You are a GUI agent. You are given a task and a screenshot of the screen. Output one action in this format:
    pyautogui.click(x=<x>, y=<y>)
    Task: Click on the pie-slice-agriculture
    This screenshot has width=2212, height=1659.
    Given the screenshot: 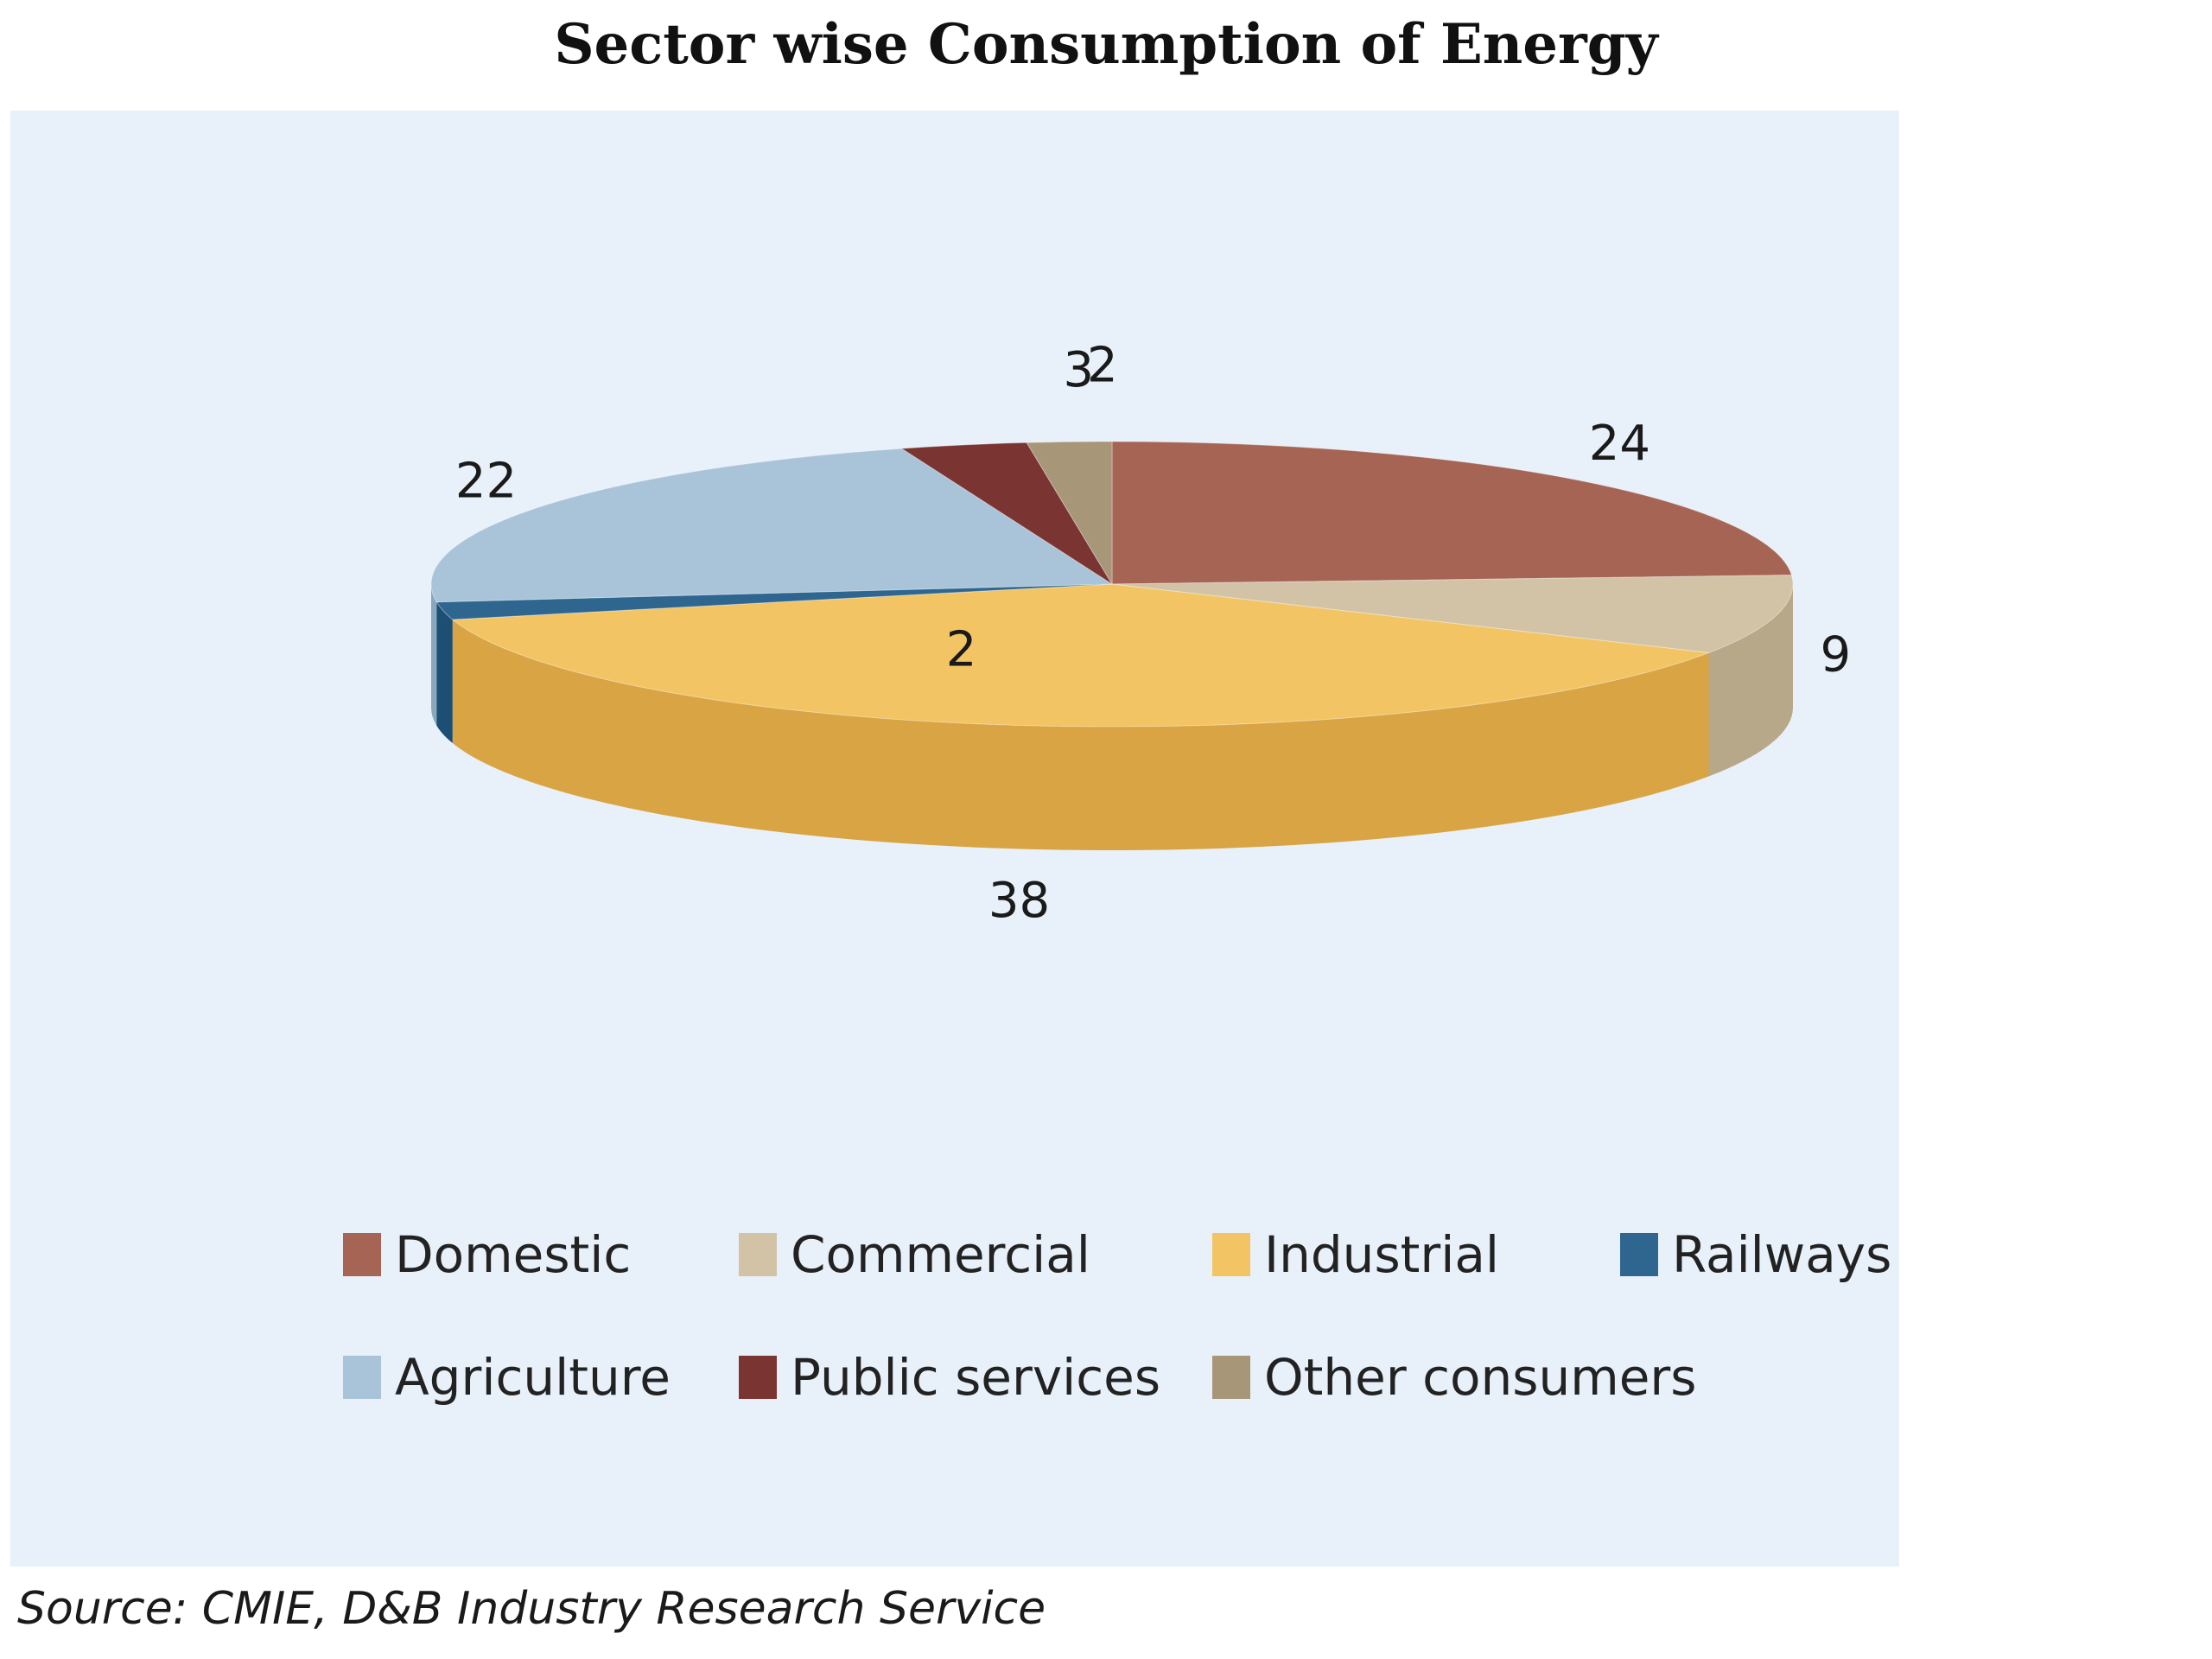 What is the action you would take?
    pyautogui.click(x=772, y=525)
    